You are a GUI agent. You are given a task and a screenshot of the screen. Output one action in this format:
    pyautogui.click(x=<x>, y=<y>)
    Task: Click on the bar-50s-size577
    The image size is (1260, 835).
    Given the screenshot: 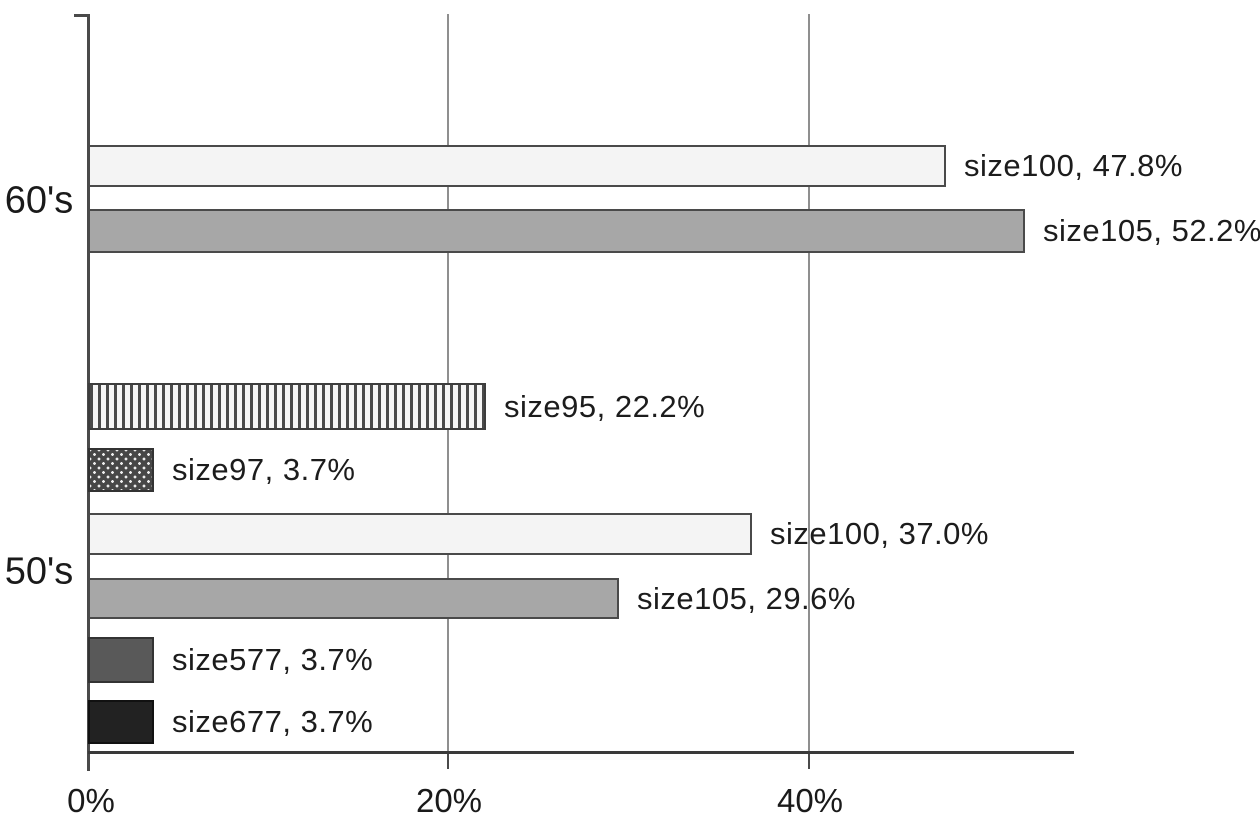 What is the action you would take?
    pyautogui.click(x=121, y=660)
    